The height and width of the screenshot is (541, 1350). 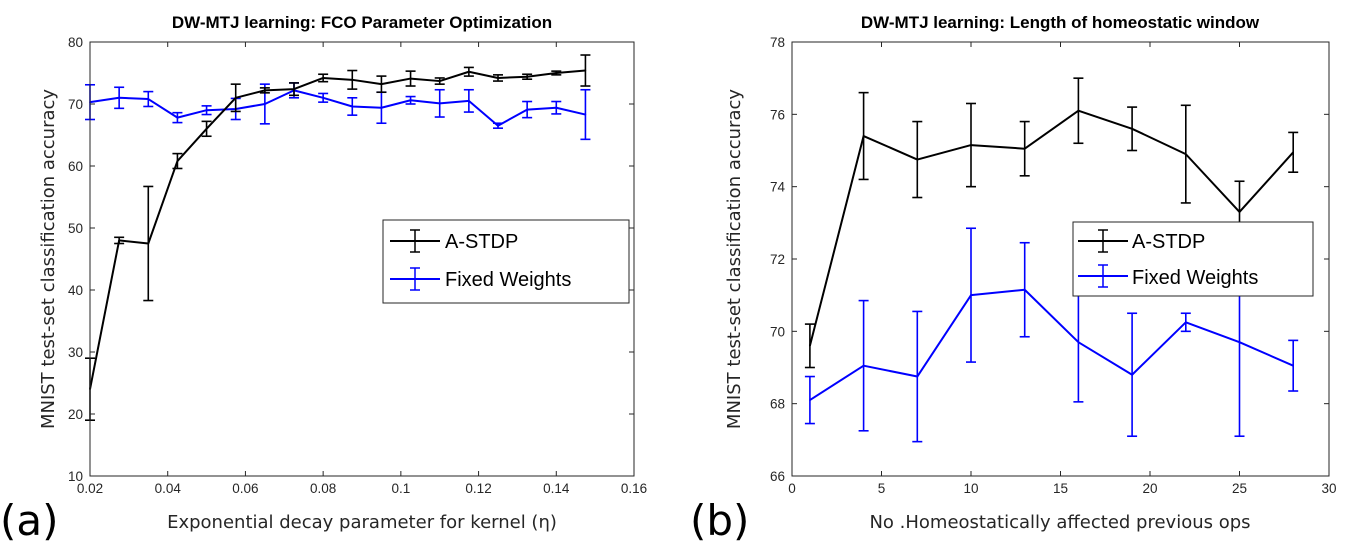 What do you see at coordinates (1103, 241) in the screenshot?
I see `legend-swatch-a-stdp-b` at bounding box center [1103, 241].